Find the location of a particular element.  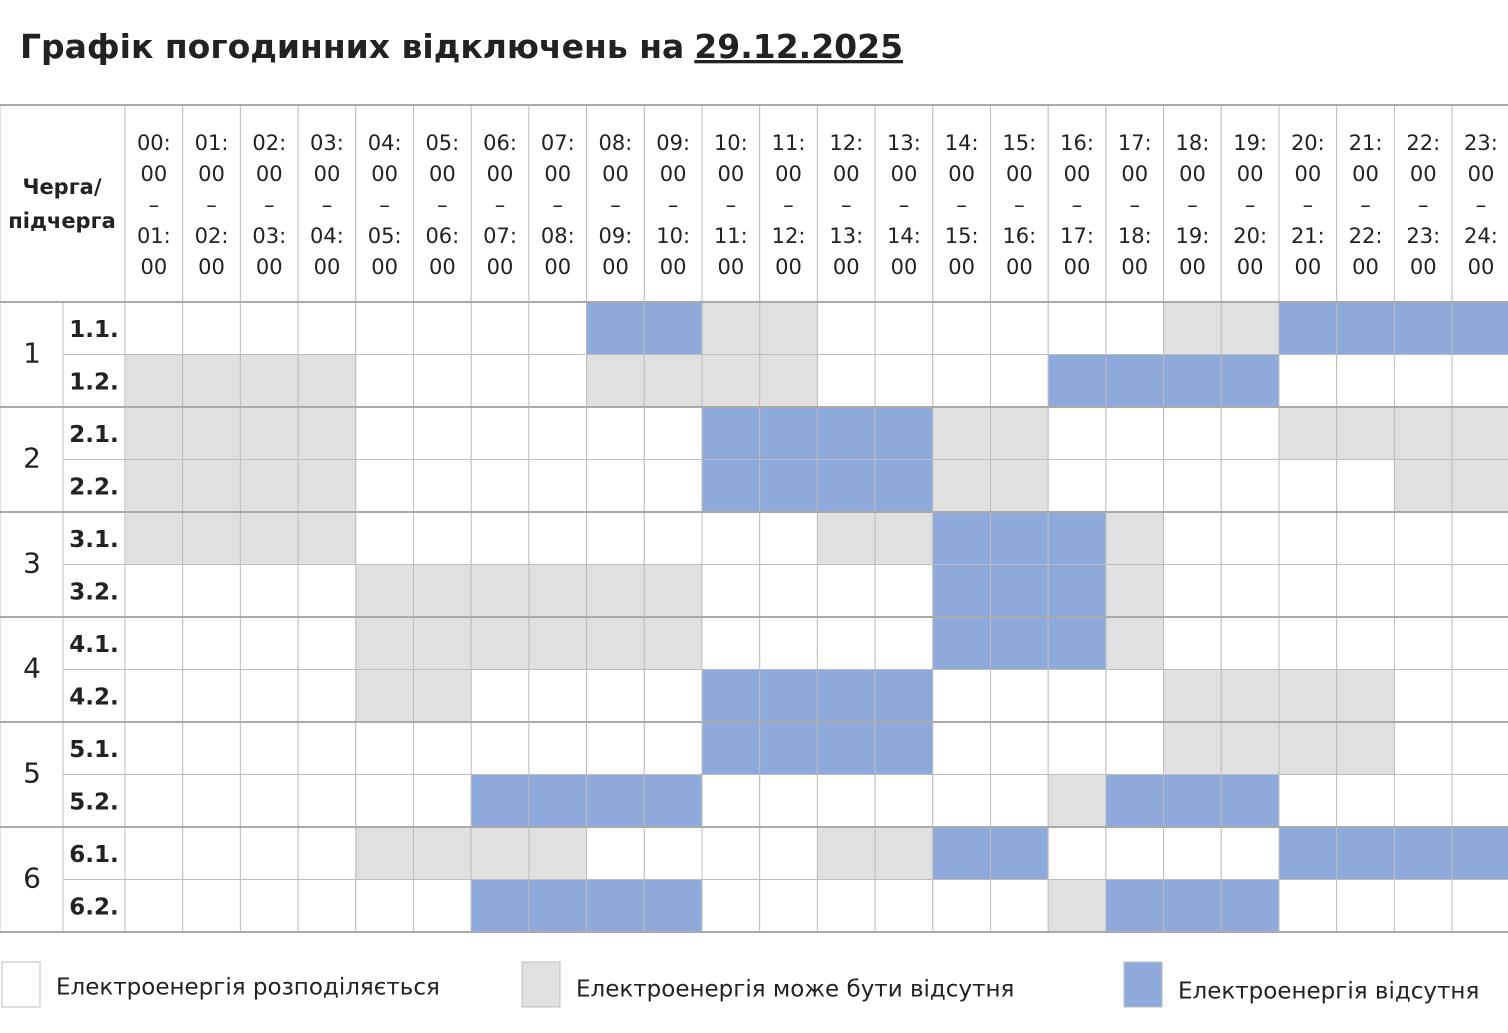

hour-label: 20: is located at coordinates (1250, 236).